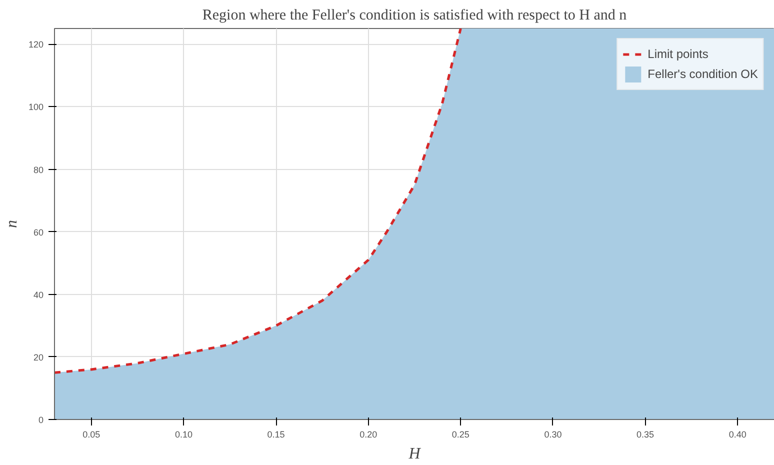 This screenshot has width=774, height=465. I want to click on x-tick-label: 0.20, so click(369, 435).